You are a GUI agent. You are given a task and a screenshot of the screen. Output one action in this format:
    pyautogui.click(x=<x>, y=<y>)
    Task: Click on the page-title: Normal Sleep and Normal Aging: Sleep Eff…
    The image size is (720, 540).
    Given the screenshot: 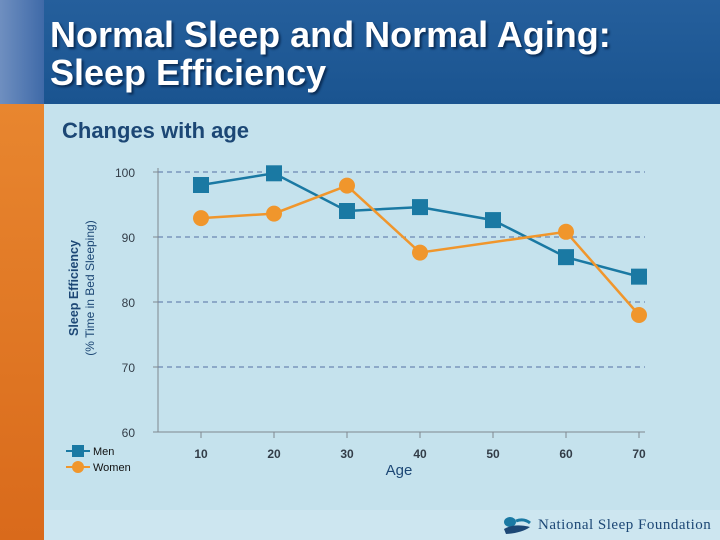 What is the action you would take?
    pyautogui.click(x=330, y=54)
    